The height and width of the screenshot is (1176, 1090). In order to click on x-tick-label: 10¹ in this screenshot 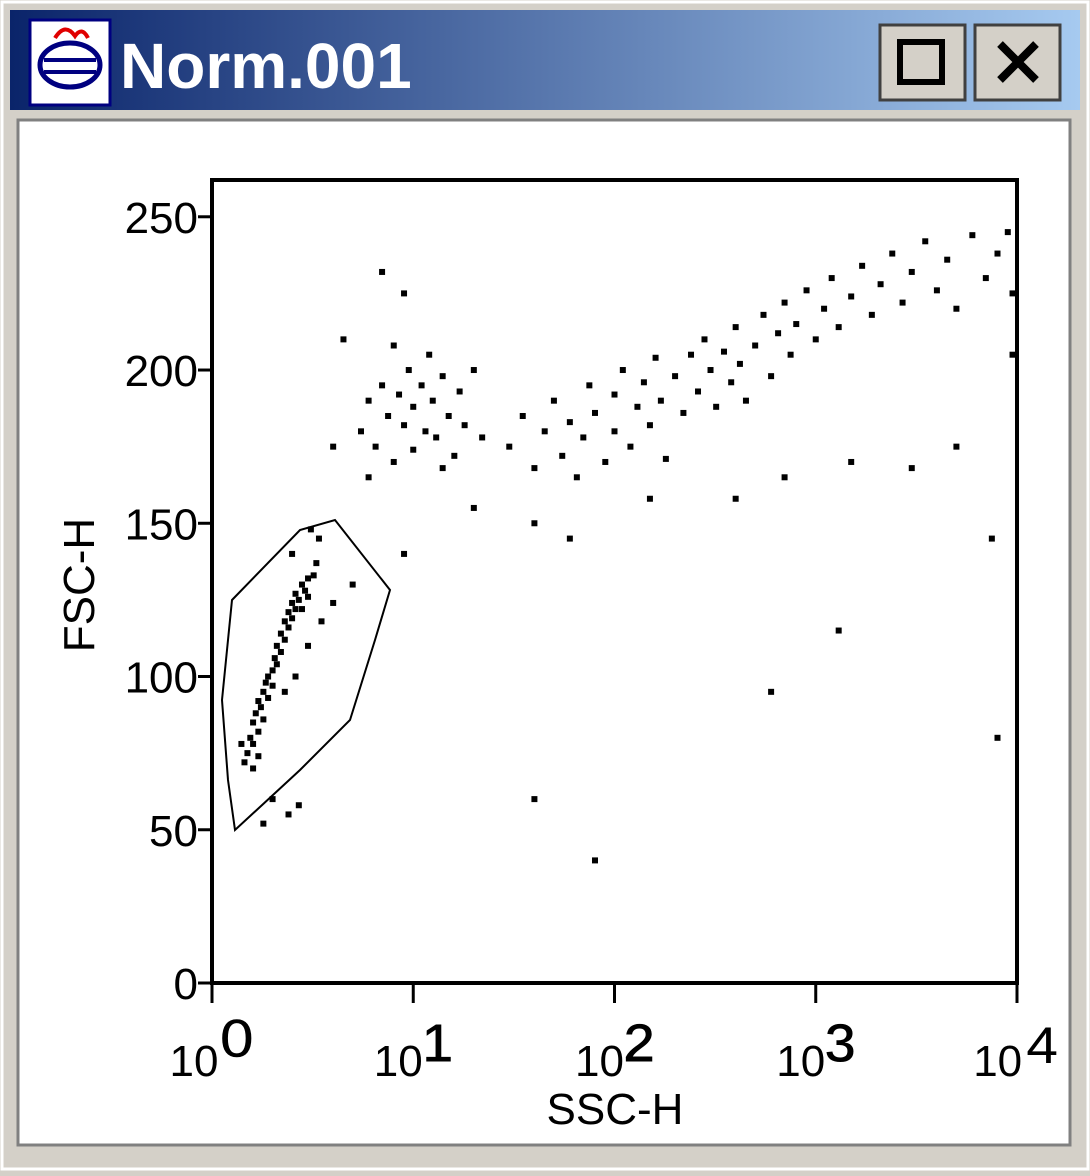, I will do `click(413, 1056)`.